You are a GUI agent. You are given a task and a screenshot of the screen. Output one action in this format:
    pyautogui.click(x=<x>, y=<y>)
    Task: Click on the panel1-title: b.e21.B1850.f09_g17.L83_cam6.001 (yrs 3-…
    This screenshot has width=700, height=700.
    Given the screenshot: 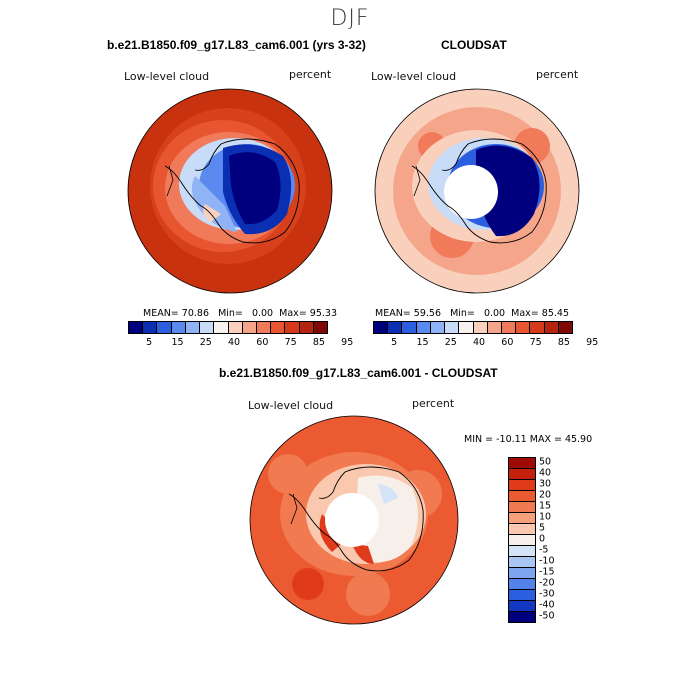 What is the action you would take?
    pyautogui.click(x=236, y=45)
    